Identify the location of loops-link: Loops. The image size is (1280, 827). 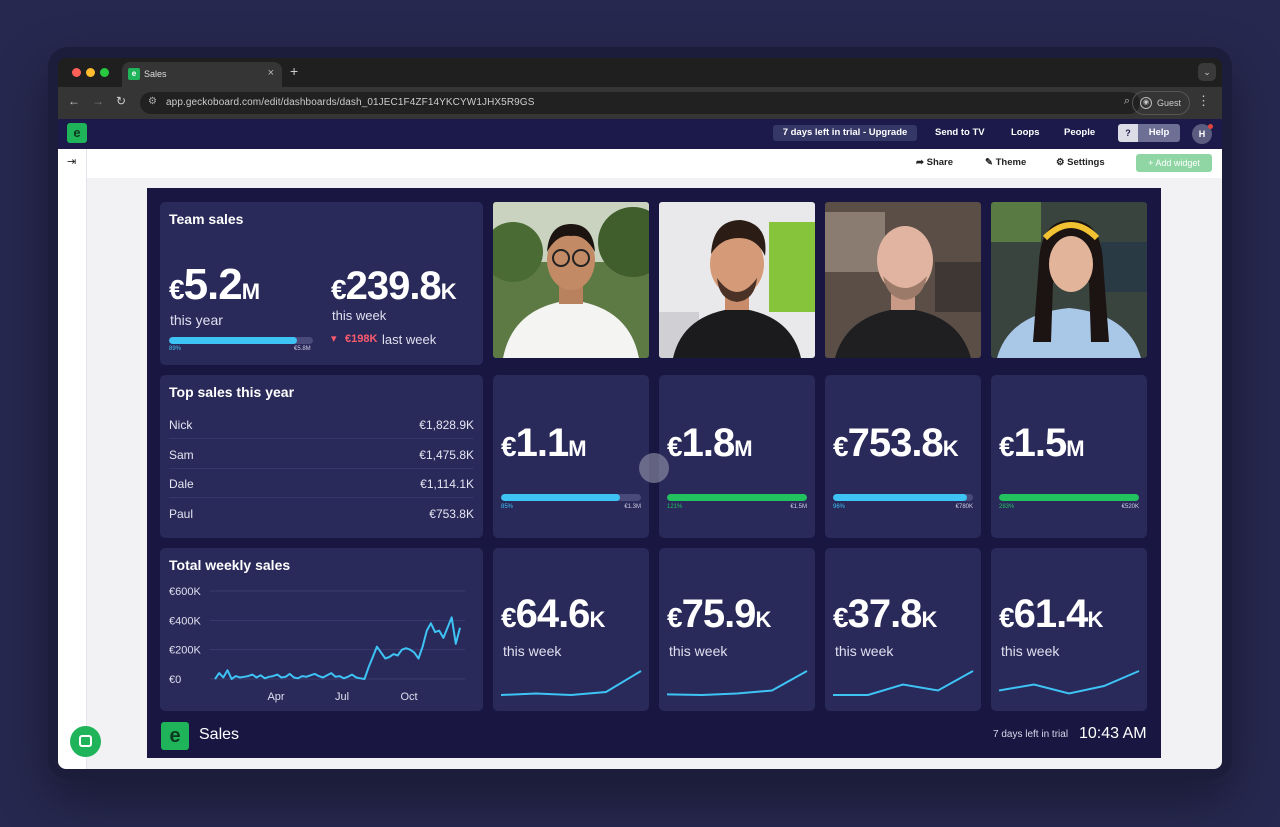
(1025, 132).